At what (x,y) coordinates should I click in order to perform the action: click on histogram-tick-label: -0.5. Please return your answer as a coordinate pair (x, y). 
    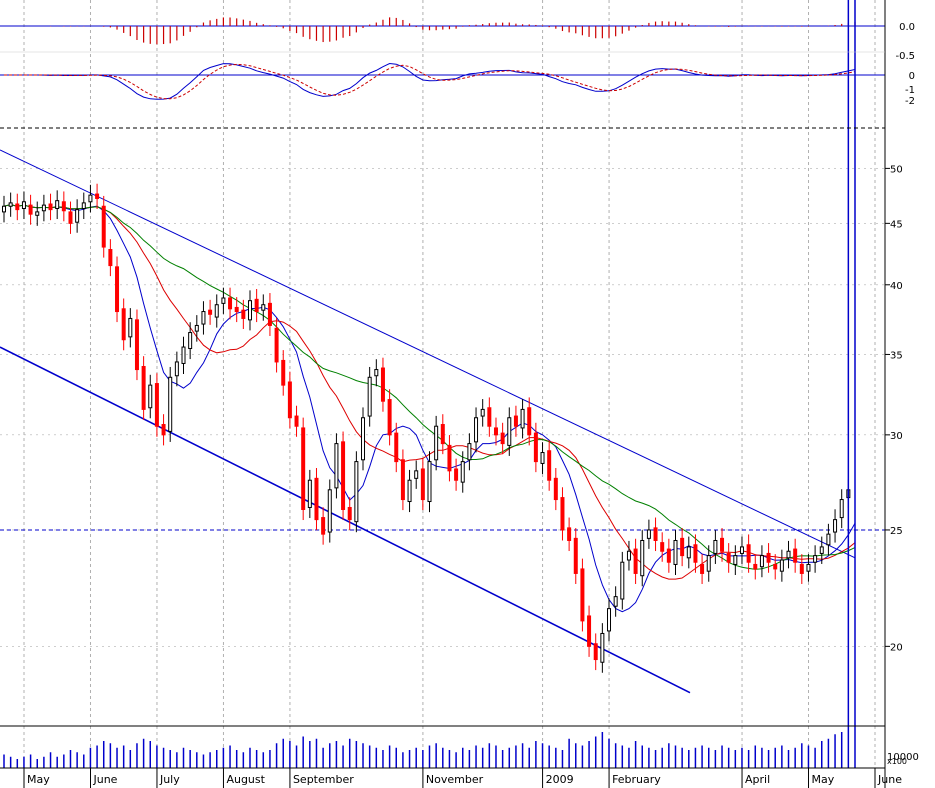
    Looking at the image, I should click on (905, 56).